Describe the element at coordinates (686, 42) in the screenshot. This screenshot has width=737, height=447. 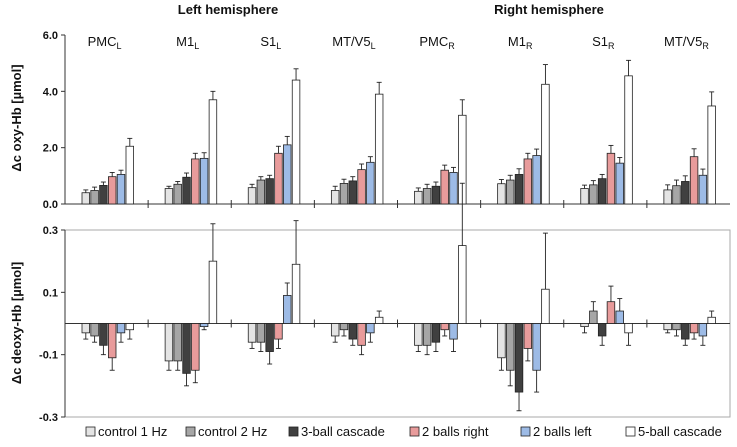
I see `region-label-7: MT/V5R` at that location.